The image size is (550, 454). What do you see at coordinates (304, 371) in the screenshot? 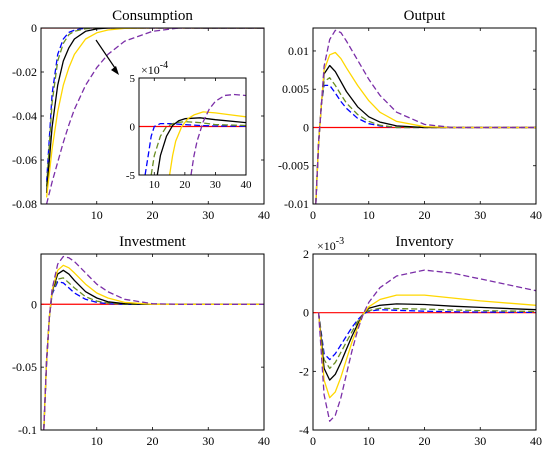
I see `y-tick-label: -2` at bounding box center [304, 371].